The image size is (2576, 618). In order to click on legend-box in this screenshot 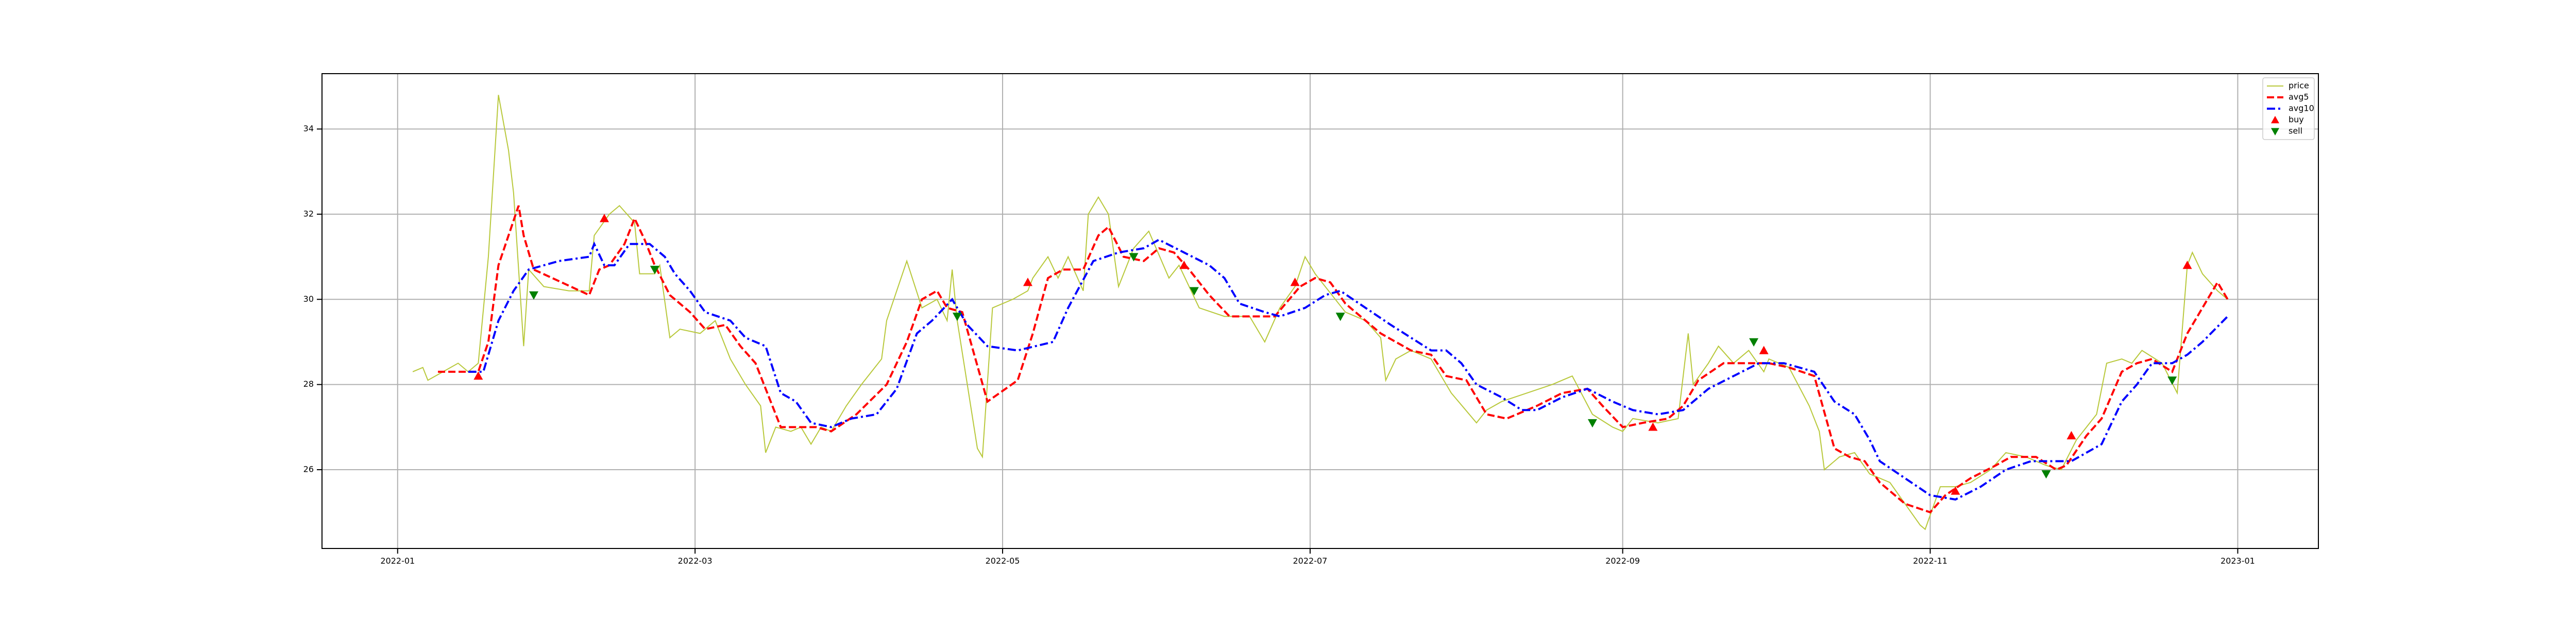, I will do `click(2289, 108)`.